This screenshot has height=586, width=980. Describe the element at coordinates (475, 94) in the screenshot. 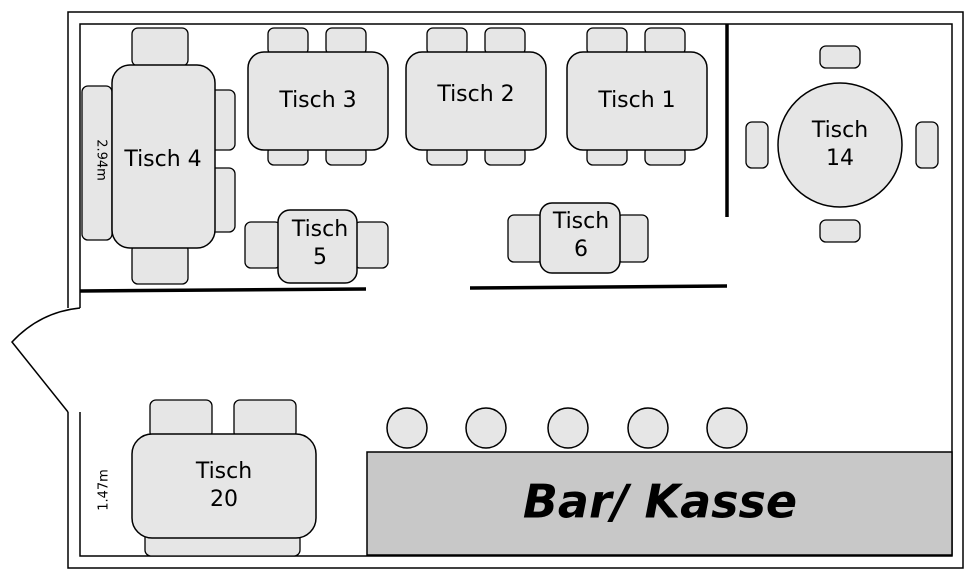

I see `table-label: Tisch 2` at that location.